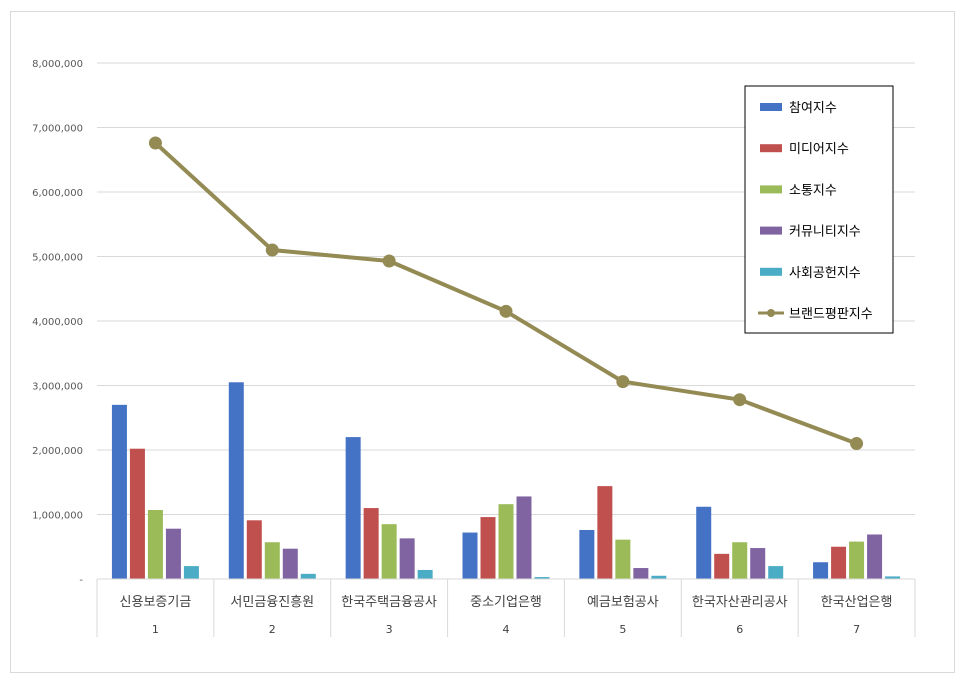 This screenshot has width=966, height=685. I want to click on y-tick-label: 2,000,000, so click(57, 451).